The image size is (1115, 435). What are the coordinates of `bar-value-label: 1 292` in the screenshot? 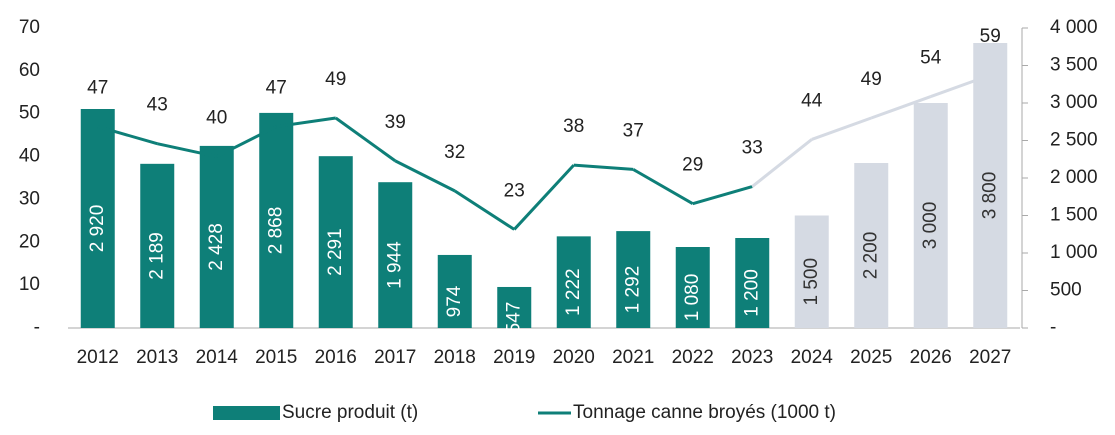 It's located at (632, 290).